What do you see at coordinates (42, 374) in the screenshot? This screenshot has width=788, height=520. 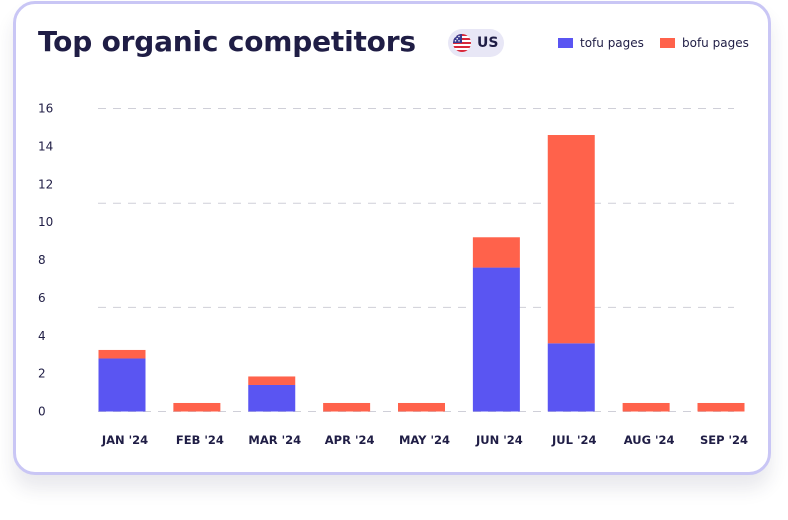 I see `y-tick-label: 2` at bounding box center [42, 374].